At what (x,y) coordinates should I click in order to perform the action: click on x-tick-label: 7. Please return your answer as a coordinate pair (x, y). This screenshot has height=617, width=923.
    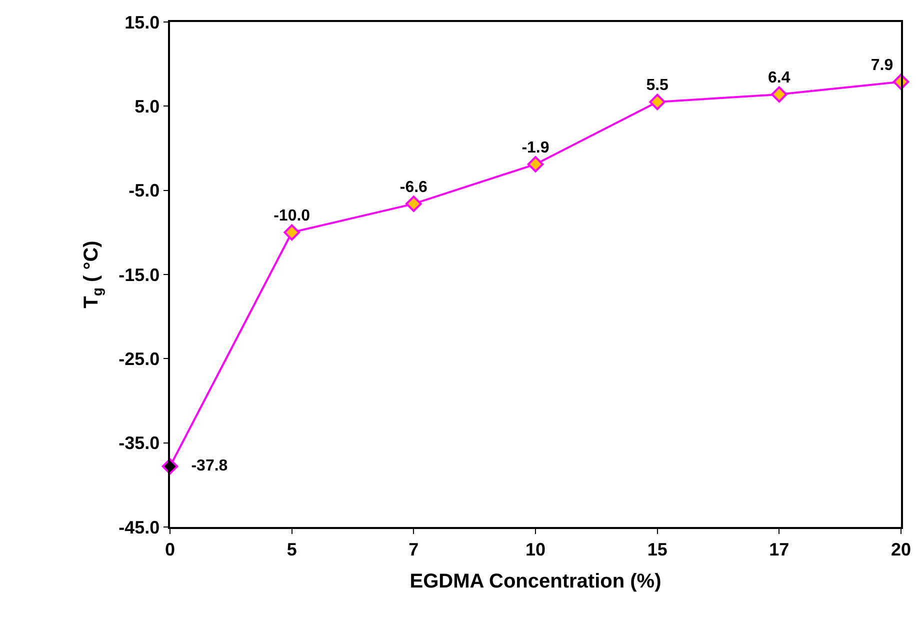
    Looking at the image, I should click on (413, 549).